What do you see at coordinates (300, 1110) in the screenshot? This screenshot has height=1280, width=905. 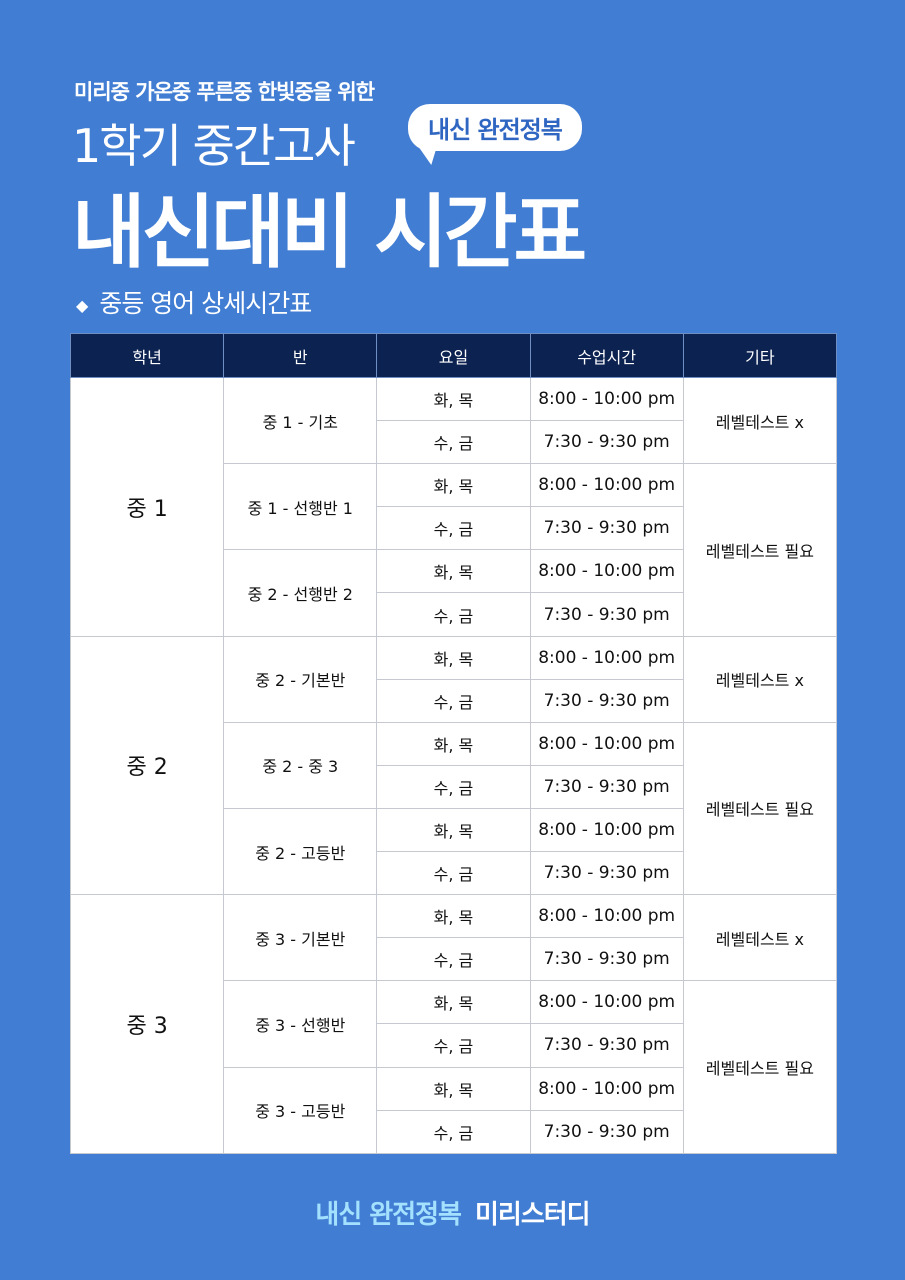 I see `class-cell: 중 3 - 고등반` at bounding box center [300, 1110].